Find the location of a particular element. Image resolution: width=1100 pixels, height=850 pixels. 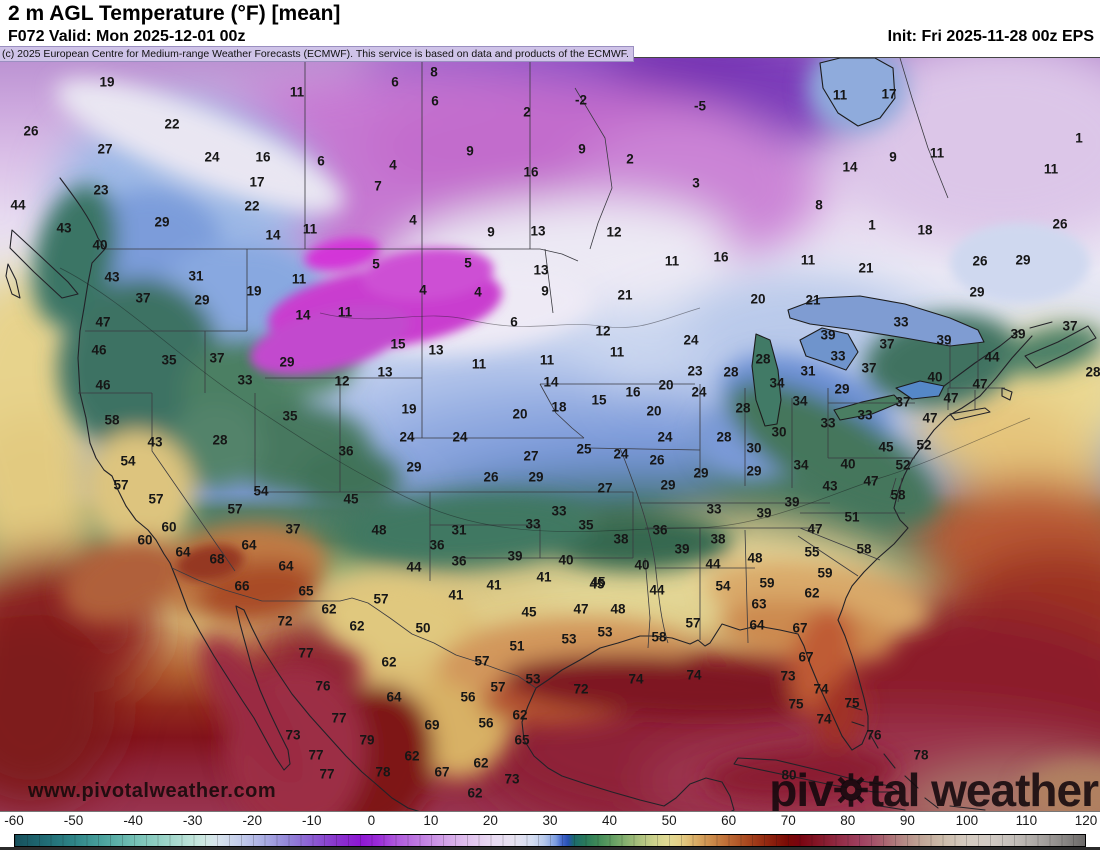

bottom-edge-line is located at coordinates (550, 848).